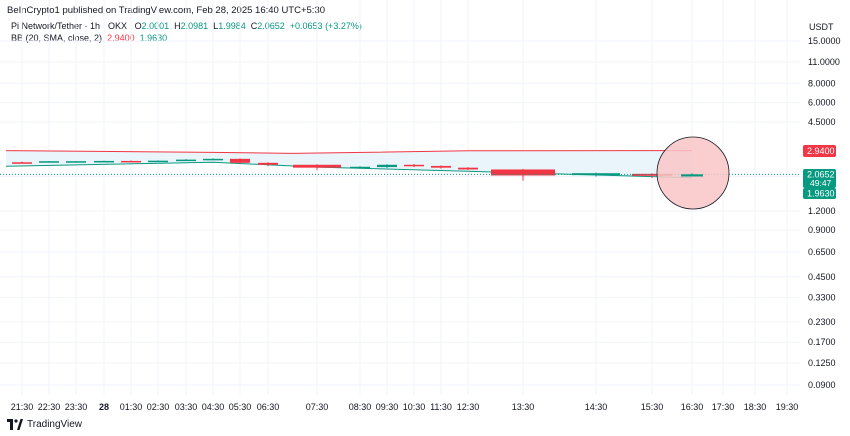 The width and height of the screenshot is (850, 436). What do you see at coordinates (821, 183) in the screenshot?
I see `countdown-text: 49:47` at bounding box center [821, 183].